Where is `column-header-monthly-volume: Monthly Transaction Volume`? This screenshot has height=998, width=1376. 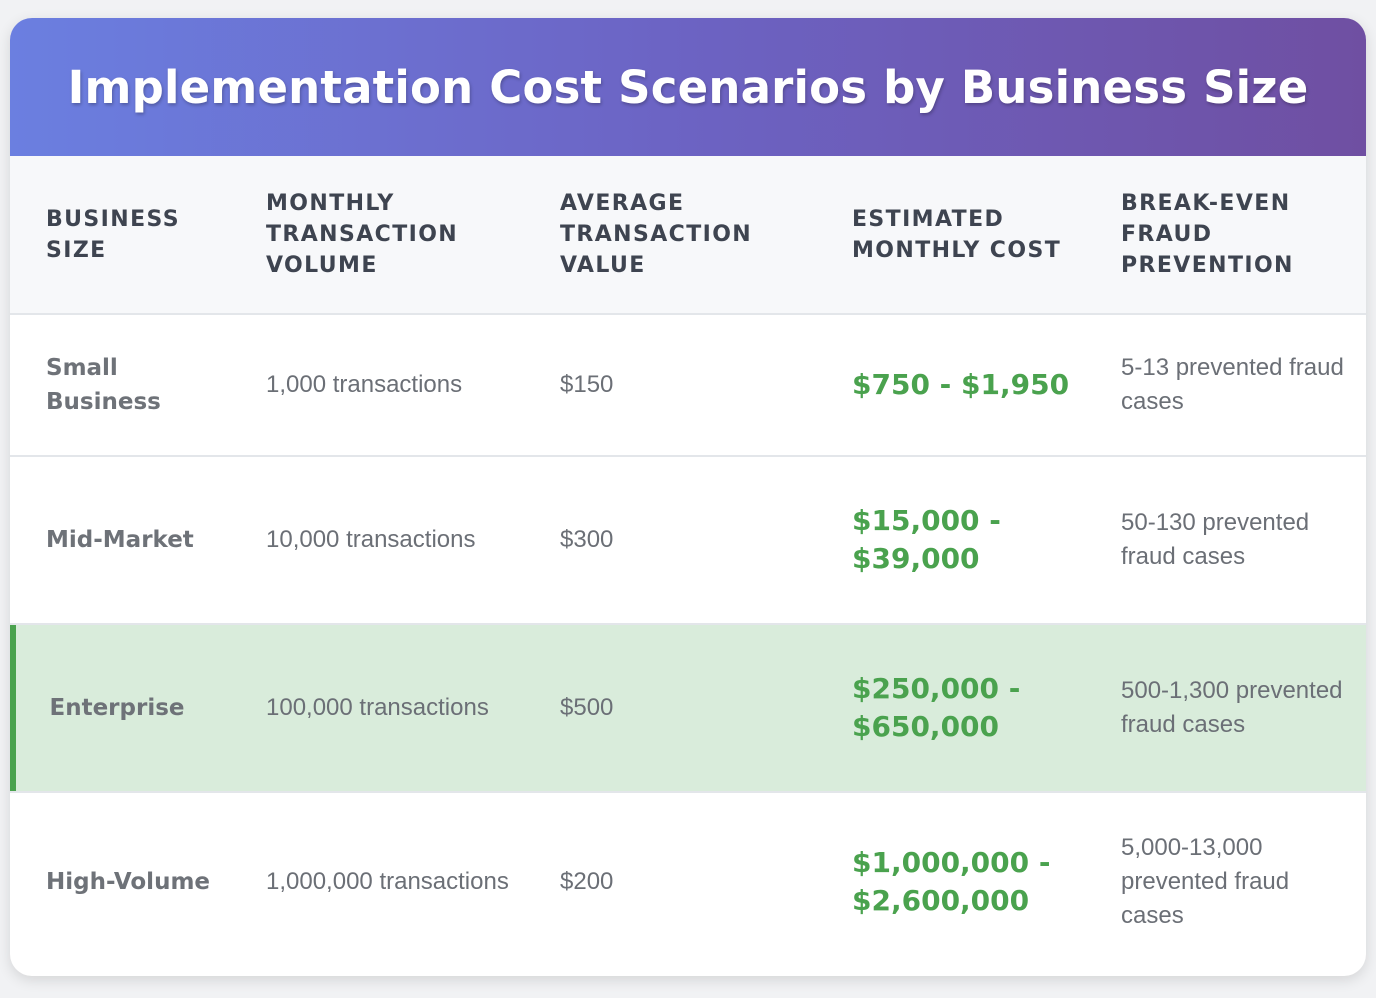
column-header-monthly-volume: Monthly Transaction Volume is located at coordinates (362, 234).